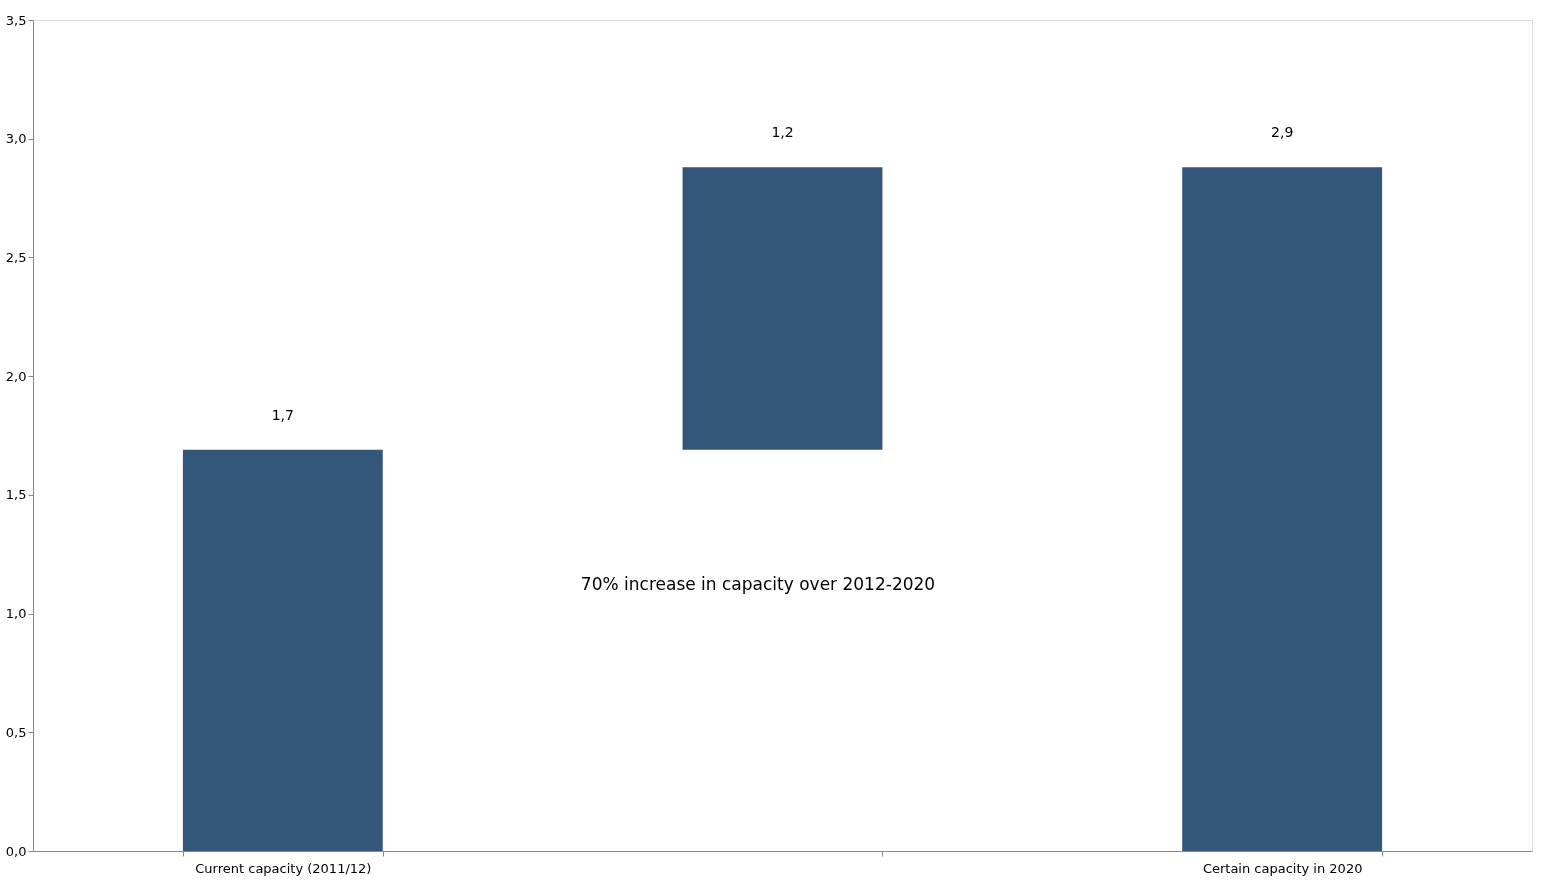 This screenshot has height=895, width=1557. I want to click on x-tick-label: Current capacity (2011/12), so click(283, 868).